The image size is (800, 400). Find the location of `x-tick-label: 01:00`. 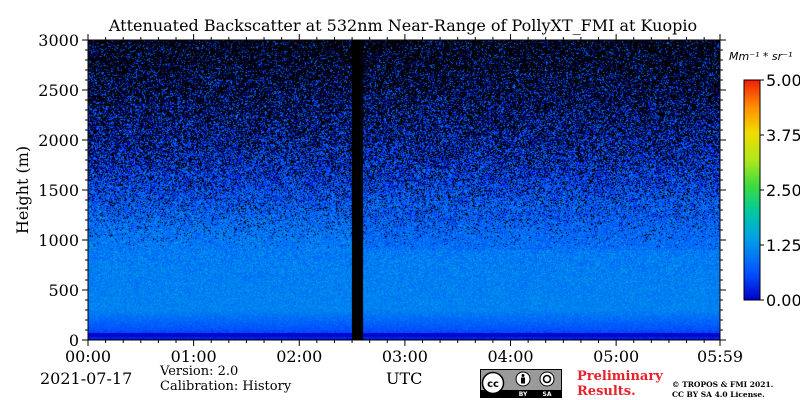

x-tick-label: 01:00 is located at coordinates (194, 356).